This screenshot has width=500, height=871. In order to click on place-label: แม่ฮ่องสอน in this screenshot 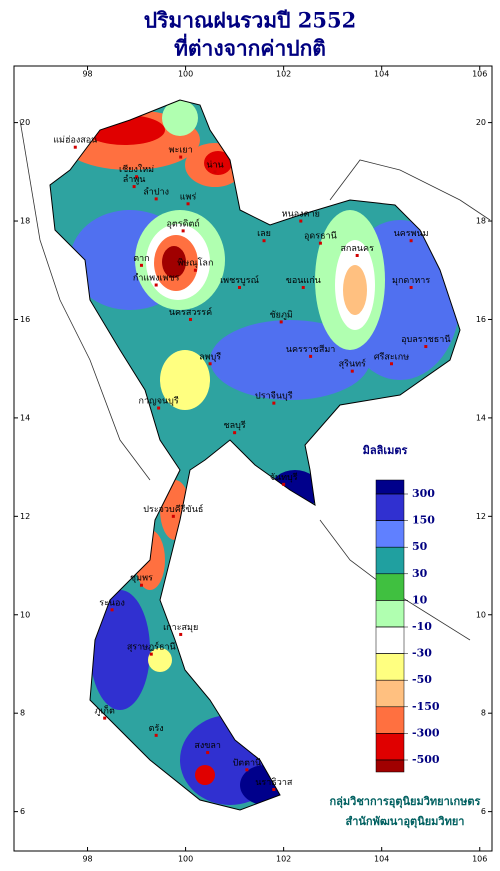, I will do `click(75, 141)`.